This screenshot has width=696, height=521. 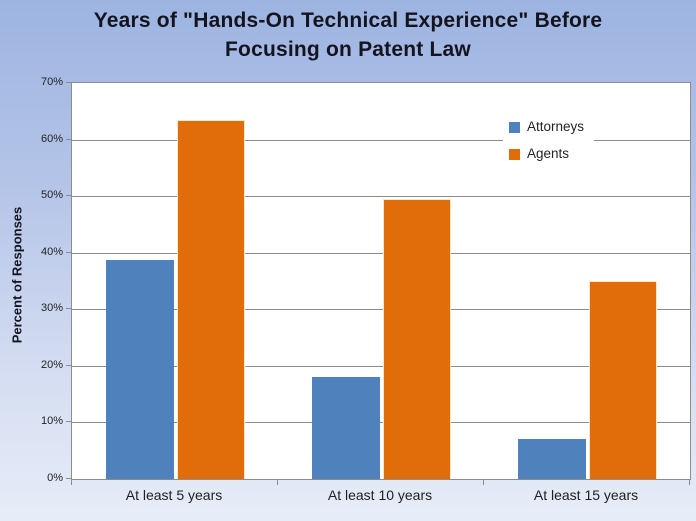 I want to click on y-tick-label: 0%, so click(x=55, y=478).